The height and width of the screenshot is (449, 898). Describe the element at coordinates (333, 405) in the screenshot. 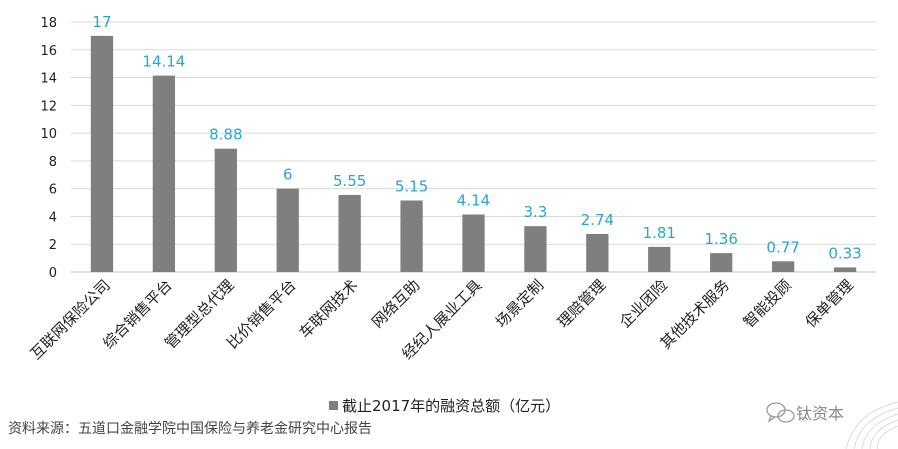

I see `legend-swatch` at that location.